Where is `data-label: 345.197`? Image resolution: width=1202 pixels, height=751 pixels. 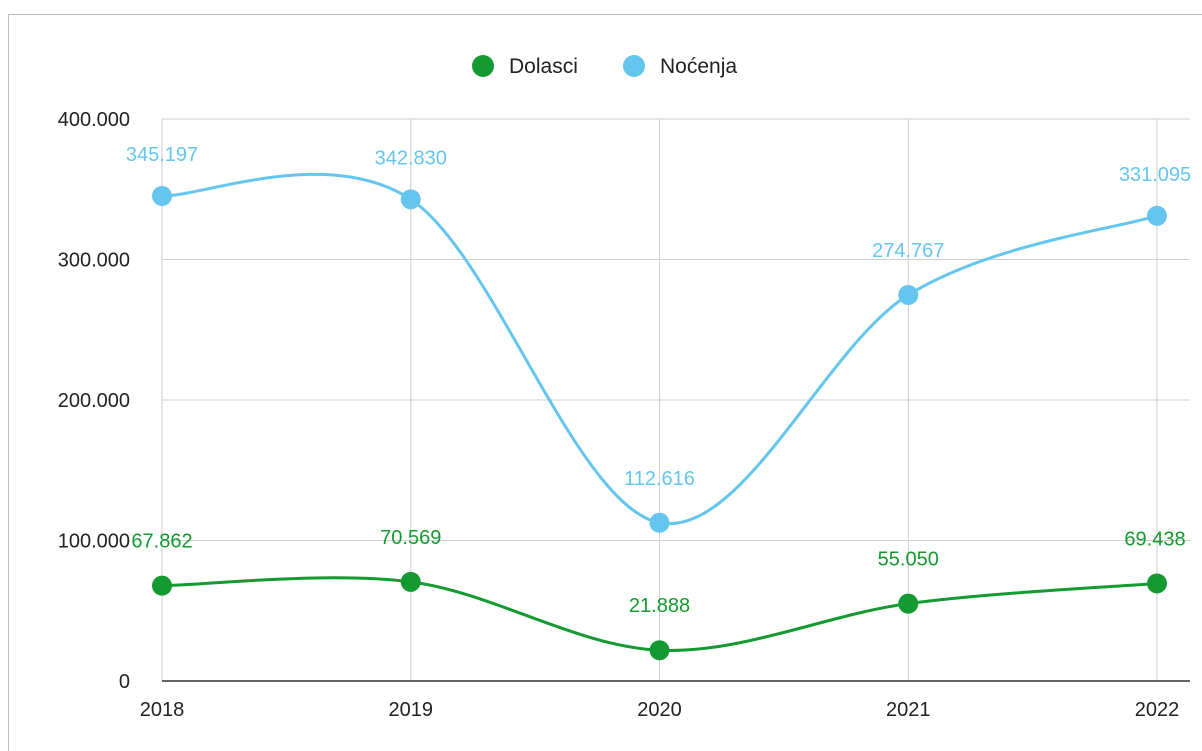
data-label: 345.197 is located at coordinates (162, 155).